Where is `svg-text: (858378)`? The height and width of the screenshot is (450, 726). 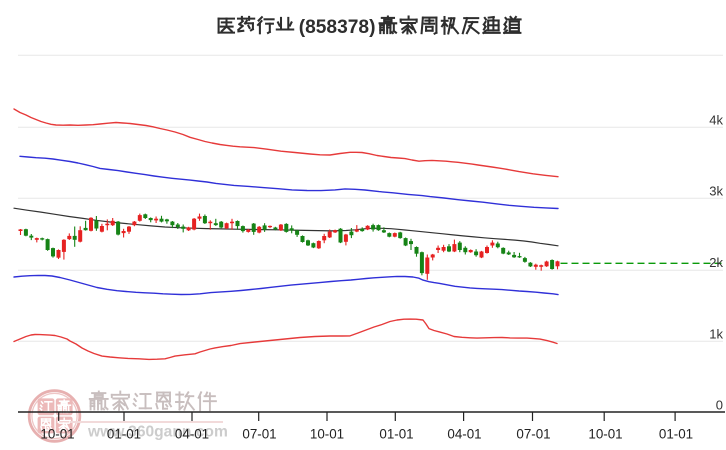 svg-text: (858378) is located at coordinates (337, 27).